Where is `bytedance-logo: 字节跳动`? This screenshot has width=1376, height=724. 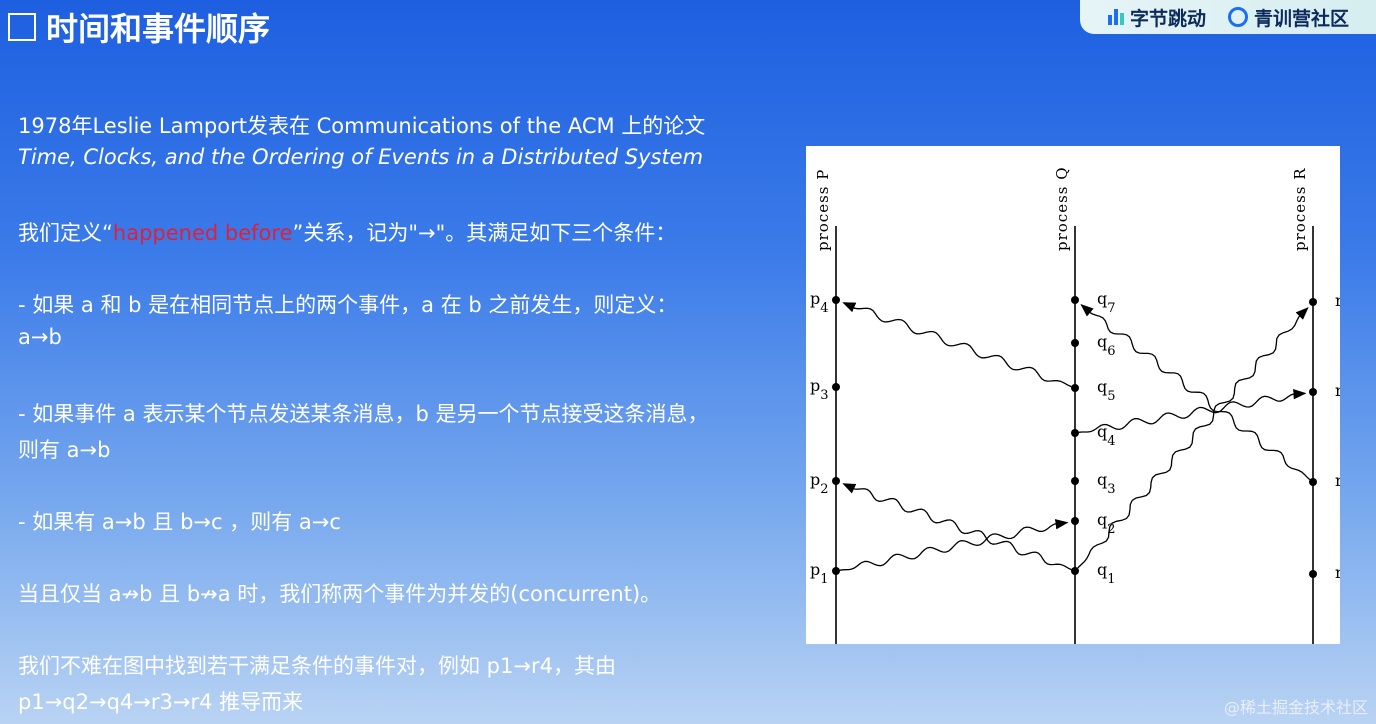
bytedance-logo: 字节跳动 is located at coordinates (1157, 17).